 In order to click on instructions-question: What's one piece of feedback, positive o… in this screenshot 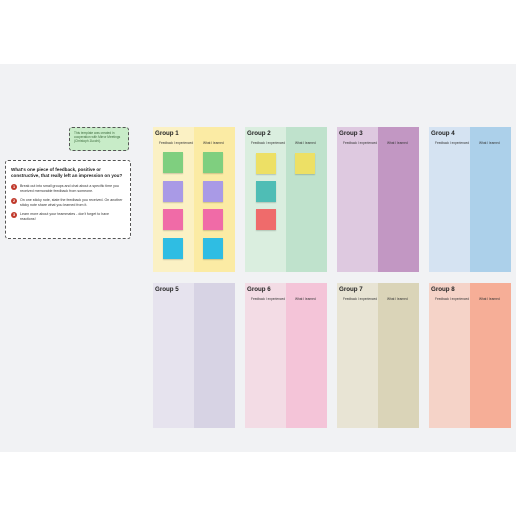, I will do `click(67, 172)`.